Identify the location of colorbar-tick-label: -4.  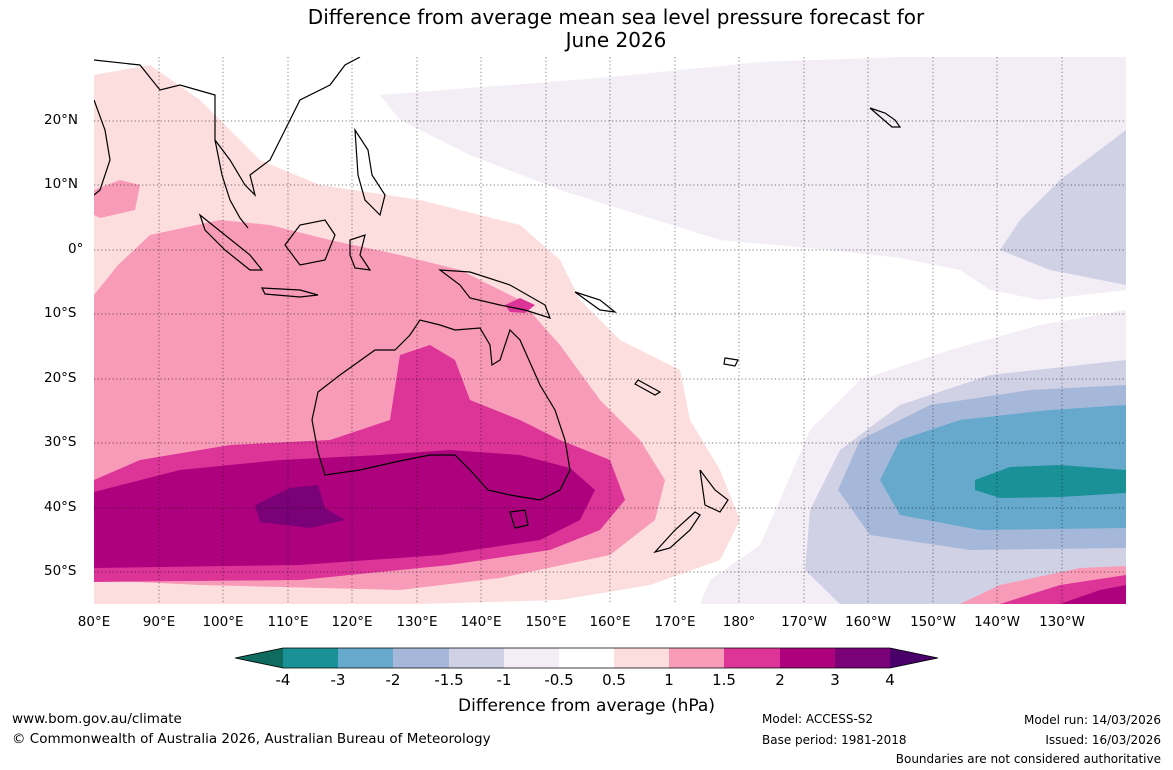
(283, 680).